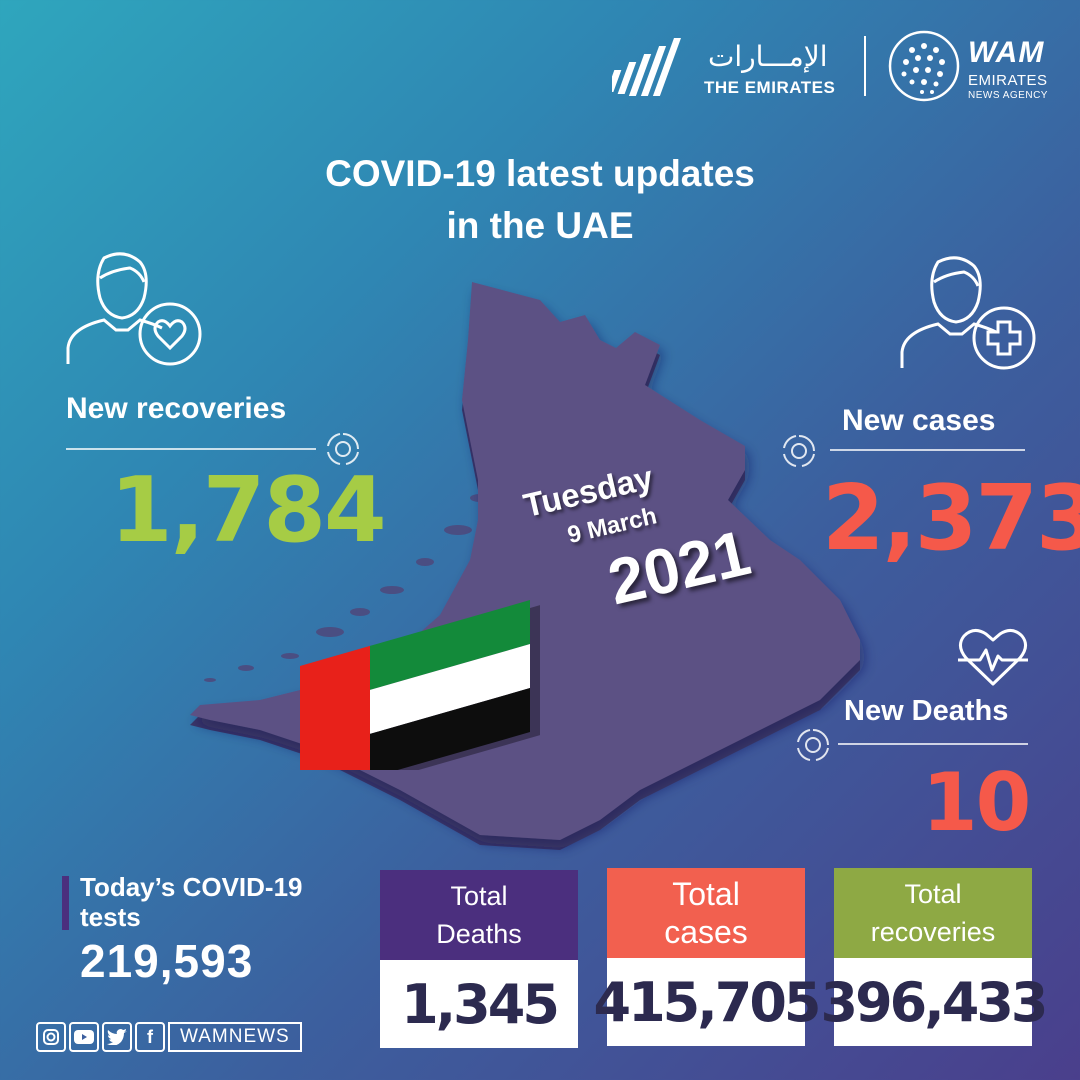  Describe the element at coordinates (540, 173) in the screenshot. I see `title-line-1: COVID-19 latest updates` at that location.